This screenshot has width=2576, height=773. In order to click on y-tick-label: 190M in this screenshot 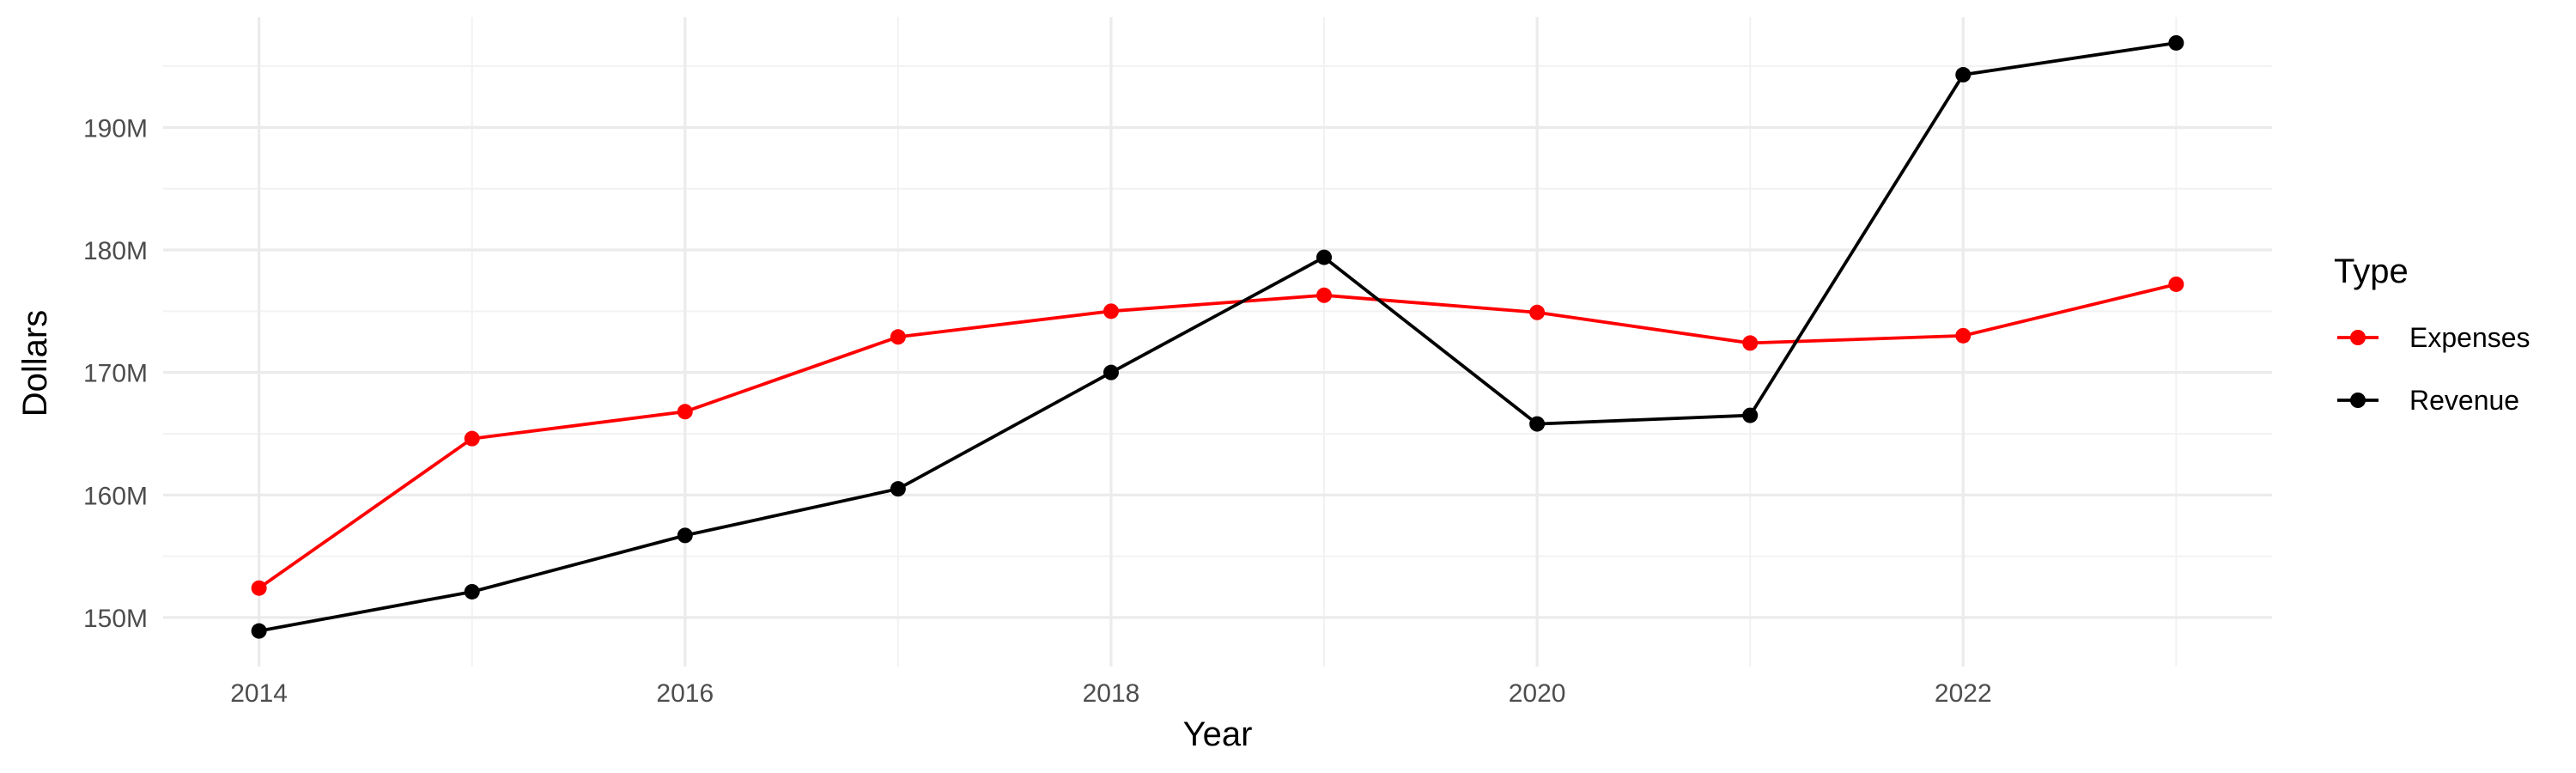, I will do `click(116, 128)`.